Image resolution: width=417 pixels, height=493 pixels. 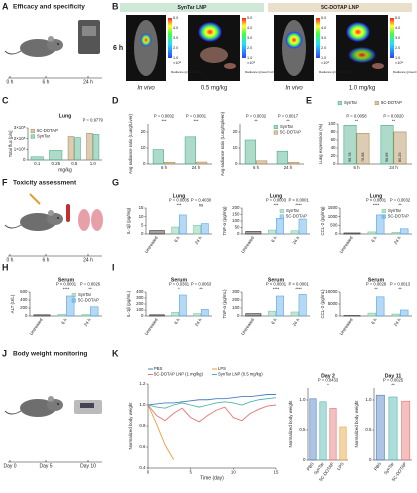 I want to click on y-axis-label: Normalized body weight, so click(x=130, y=426).